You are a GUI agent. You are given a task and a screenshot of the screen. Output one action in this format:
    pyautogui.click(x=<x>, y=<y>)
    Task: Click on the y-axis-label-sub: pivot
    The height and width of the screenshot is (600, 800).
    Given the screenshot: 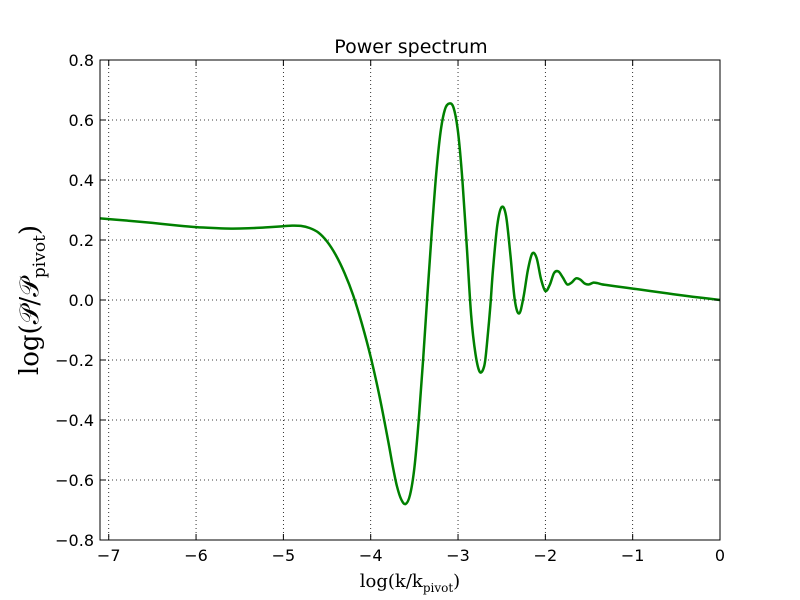 What is the action you would take?
    pyautogui.click(x=40, y=256)
    